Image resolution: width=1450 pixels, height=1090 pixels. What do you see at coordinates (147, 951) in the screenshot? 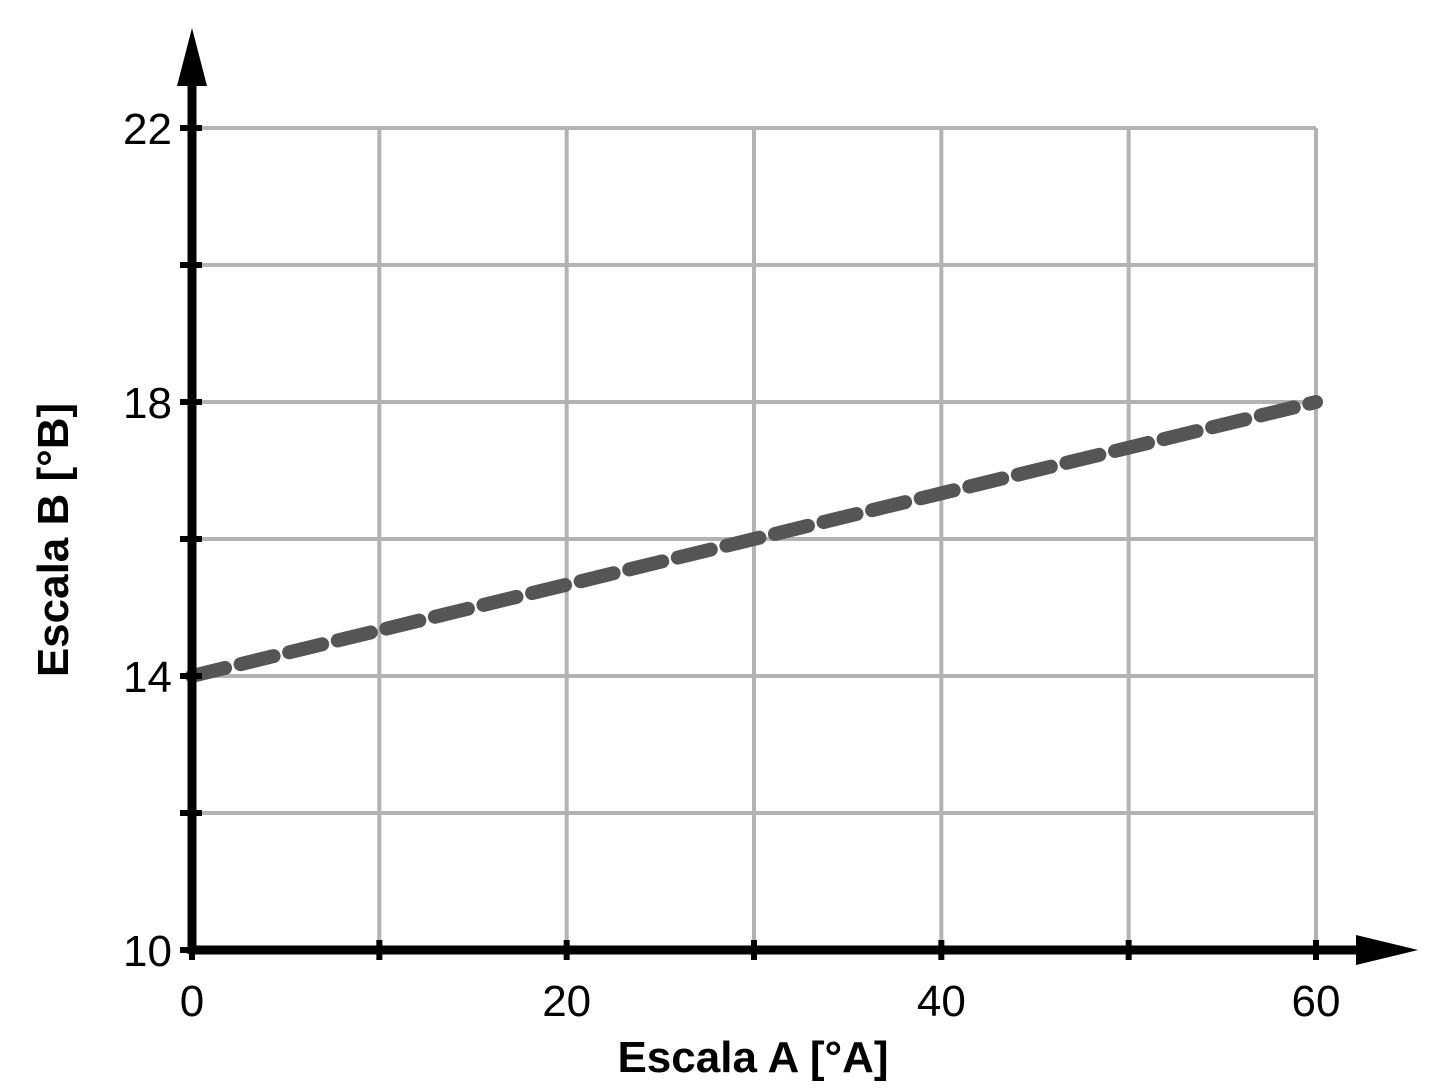
I see `y-tick-label: 10` at bounding box center [147, 951].